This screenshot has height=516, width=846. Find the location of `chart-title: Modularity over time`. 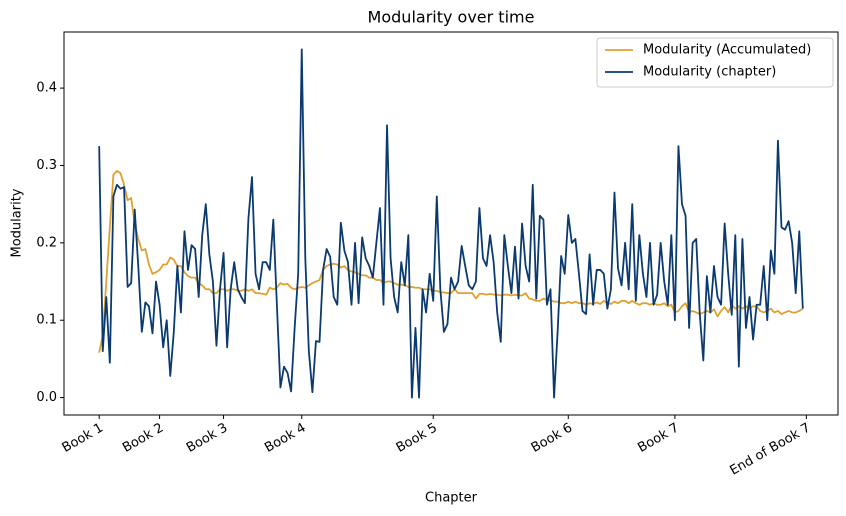

chart-title: Modularity over time is located at coordinates (451, 17).